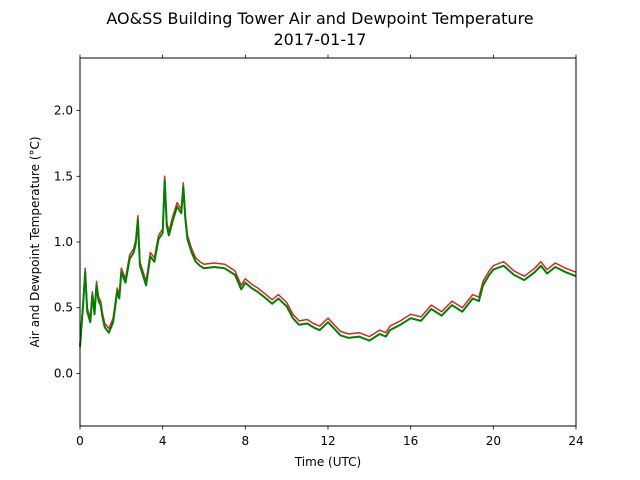 Image resolution: width=640 pixels, height=480 pixels. Describe the element at coordinates (63, 242) in the screenshot. I see `y-tick-label: 1.0` at that location.